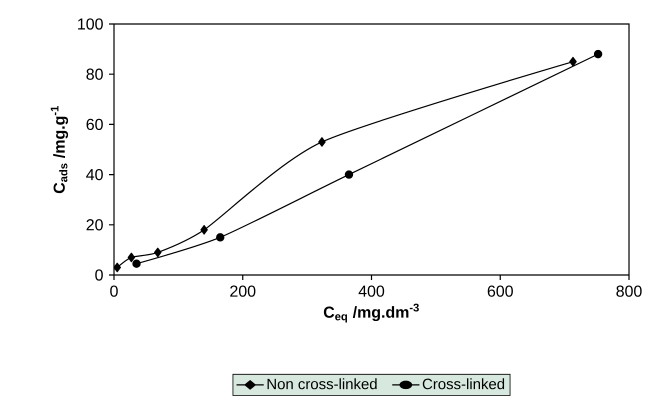  What do you see at coordinates (94, 224) in the screenshot?
I see `y-tick-label: 20` at bounding box center [94, 224].